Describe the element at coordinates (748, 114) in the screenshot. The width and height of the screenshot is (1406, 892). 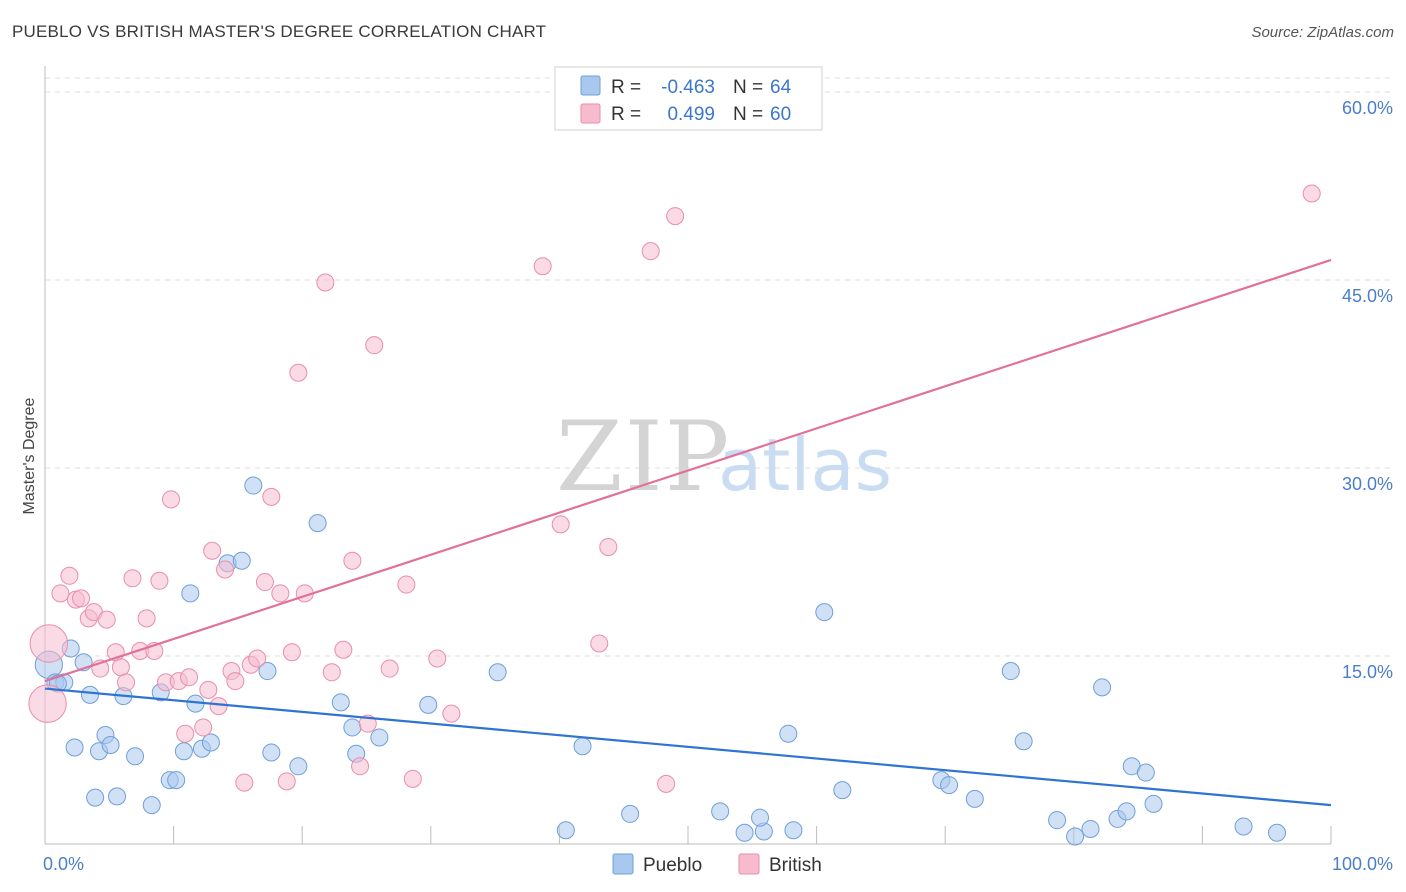
I see `legend-n-label-british: N =` at that location.